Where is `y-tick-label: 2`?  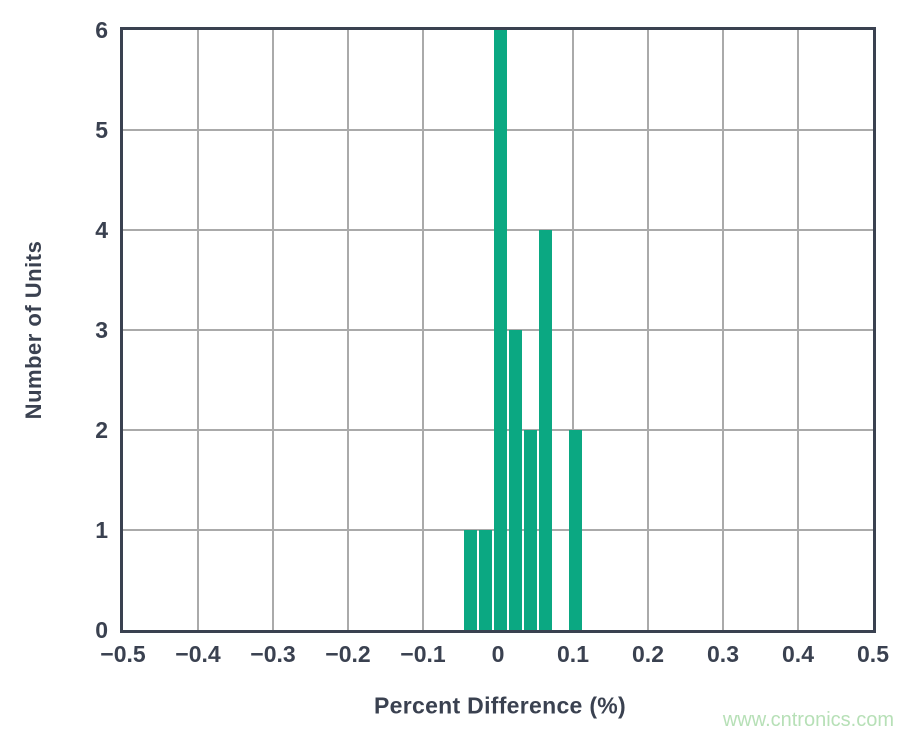
y-tick-label: 2 is located at coordinates (101, 430).